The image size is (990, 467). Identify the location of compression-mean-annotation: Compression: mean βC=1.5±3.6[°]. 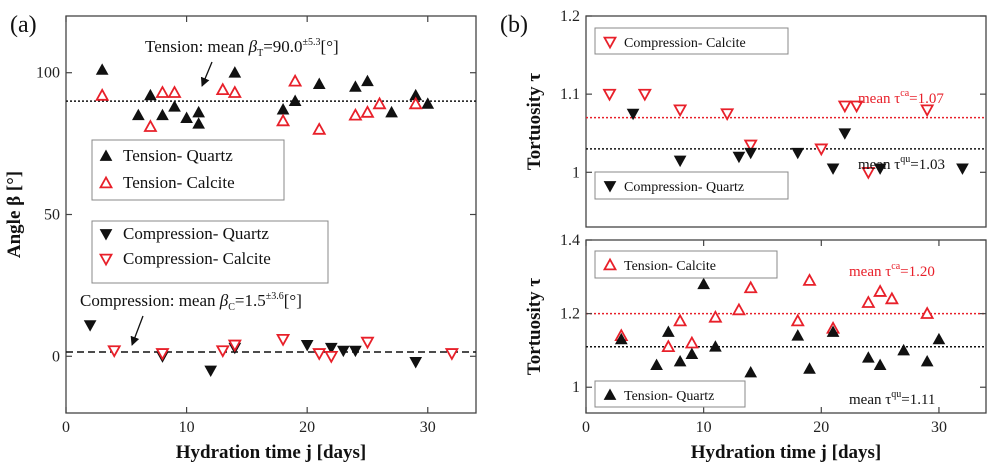
(191, 302).